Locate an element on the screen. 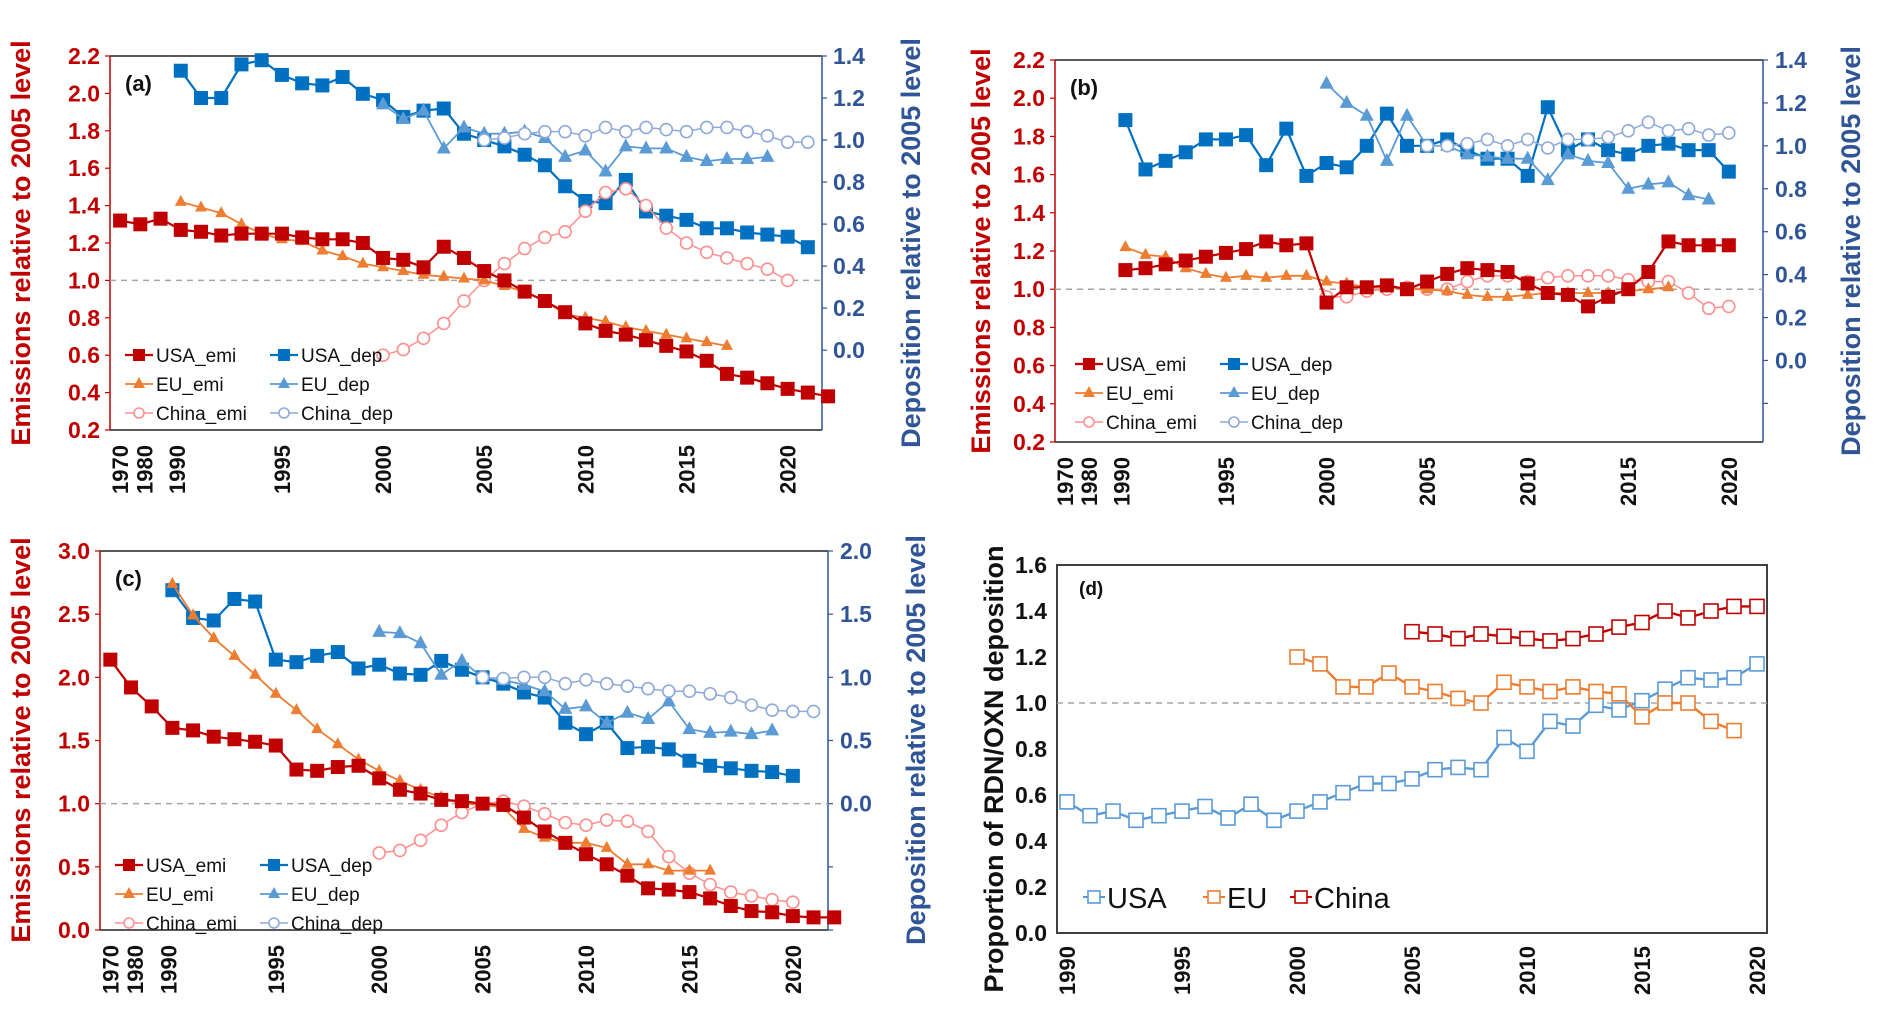  legend-item-usa-emi: USA_emi is located at coordinates (1130, 365).